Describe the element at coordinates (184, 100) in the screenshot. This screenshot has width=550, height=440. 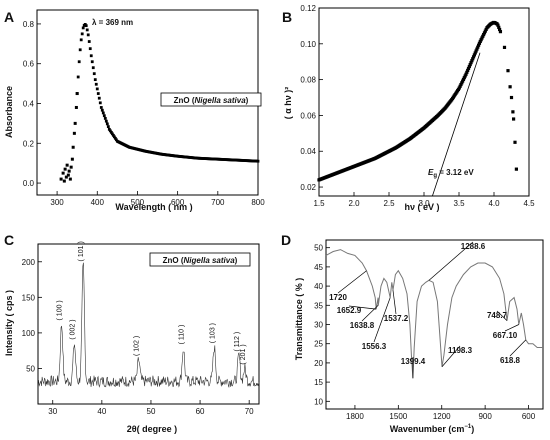
I see `panel-a-legend-prefix: ZnO (` at that location.